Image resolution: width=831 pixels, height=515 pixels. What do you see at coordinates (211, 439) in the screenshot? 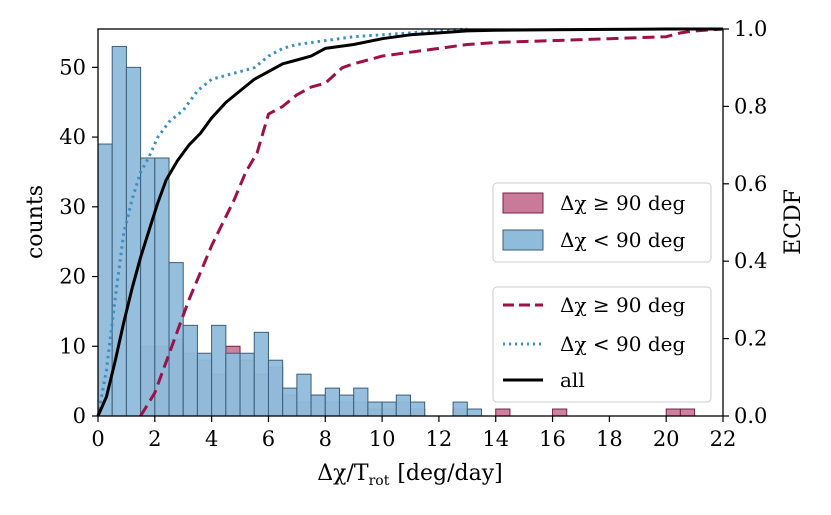
I see `x-tick-label-2: 4` at bounding box center [211, 439].